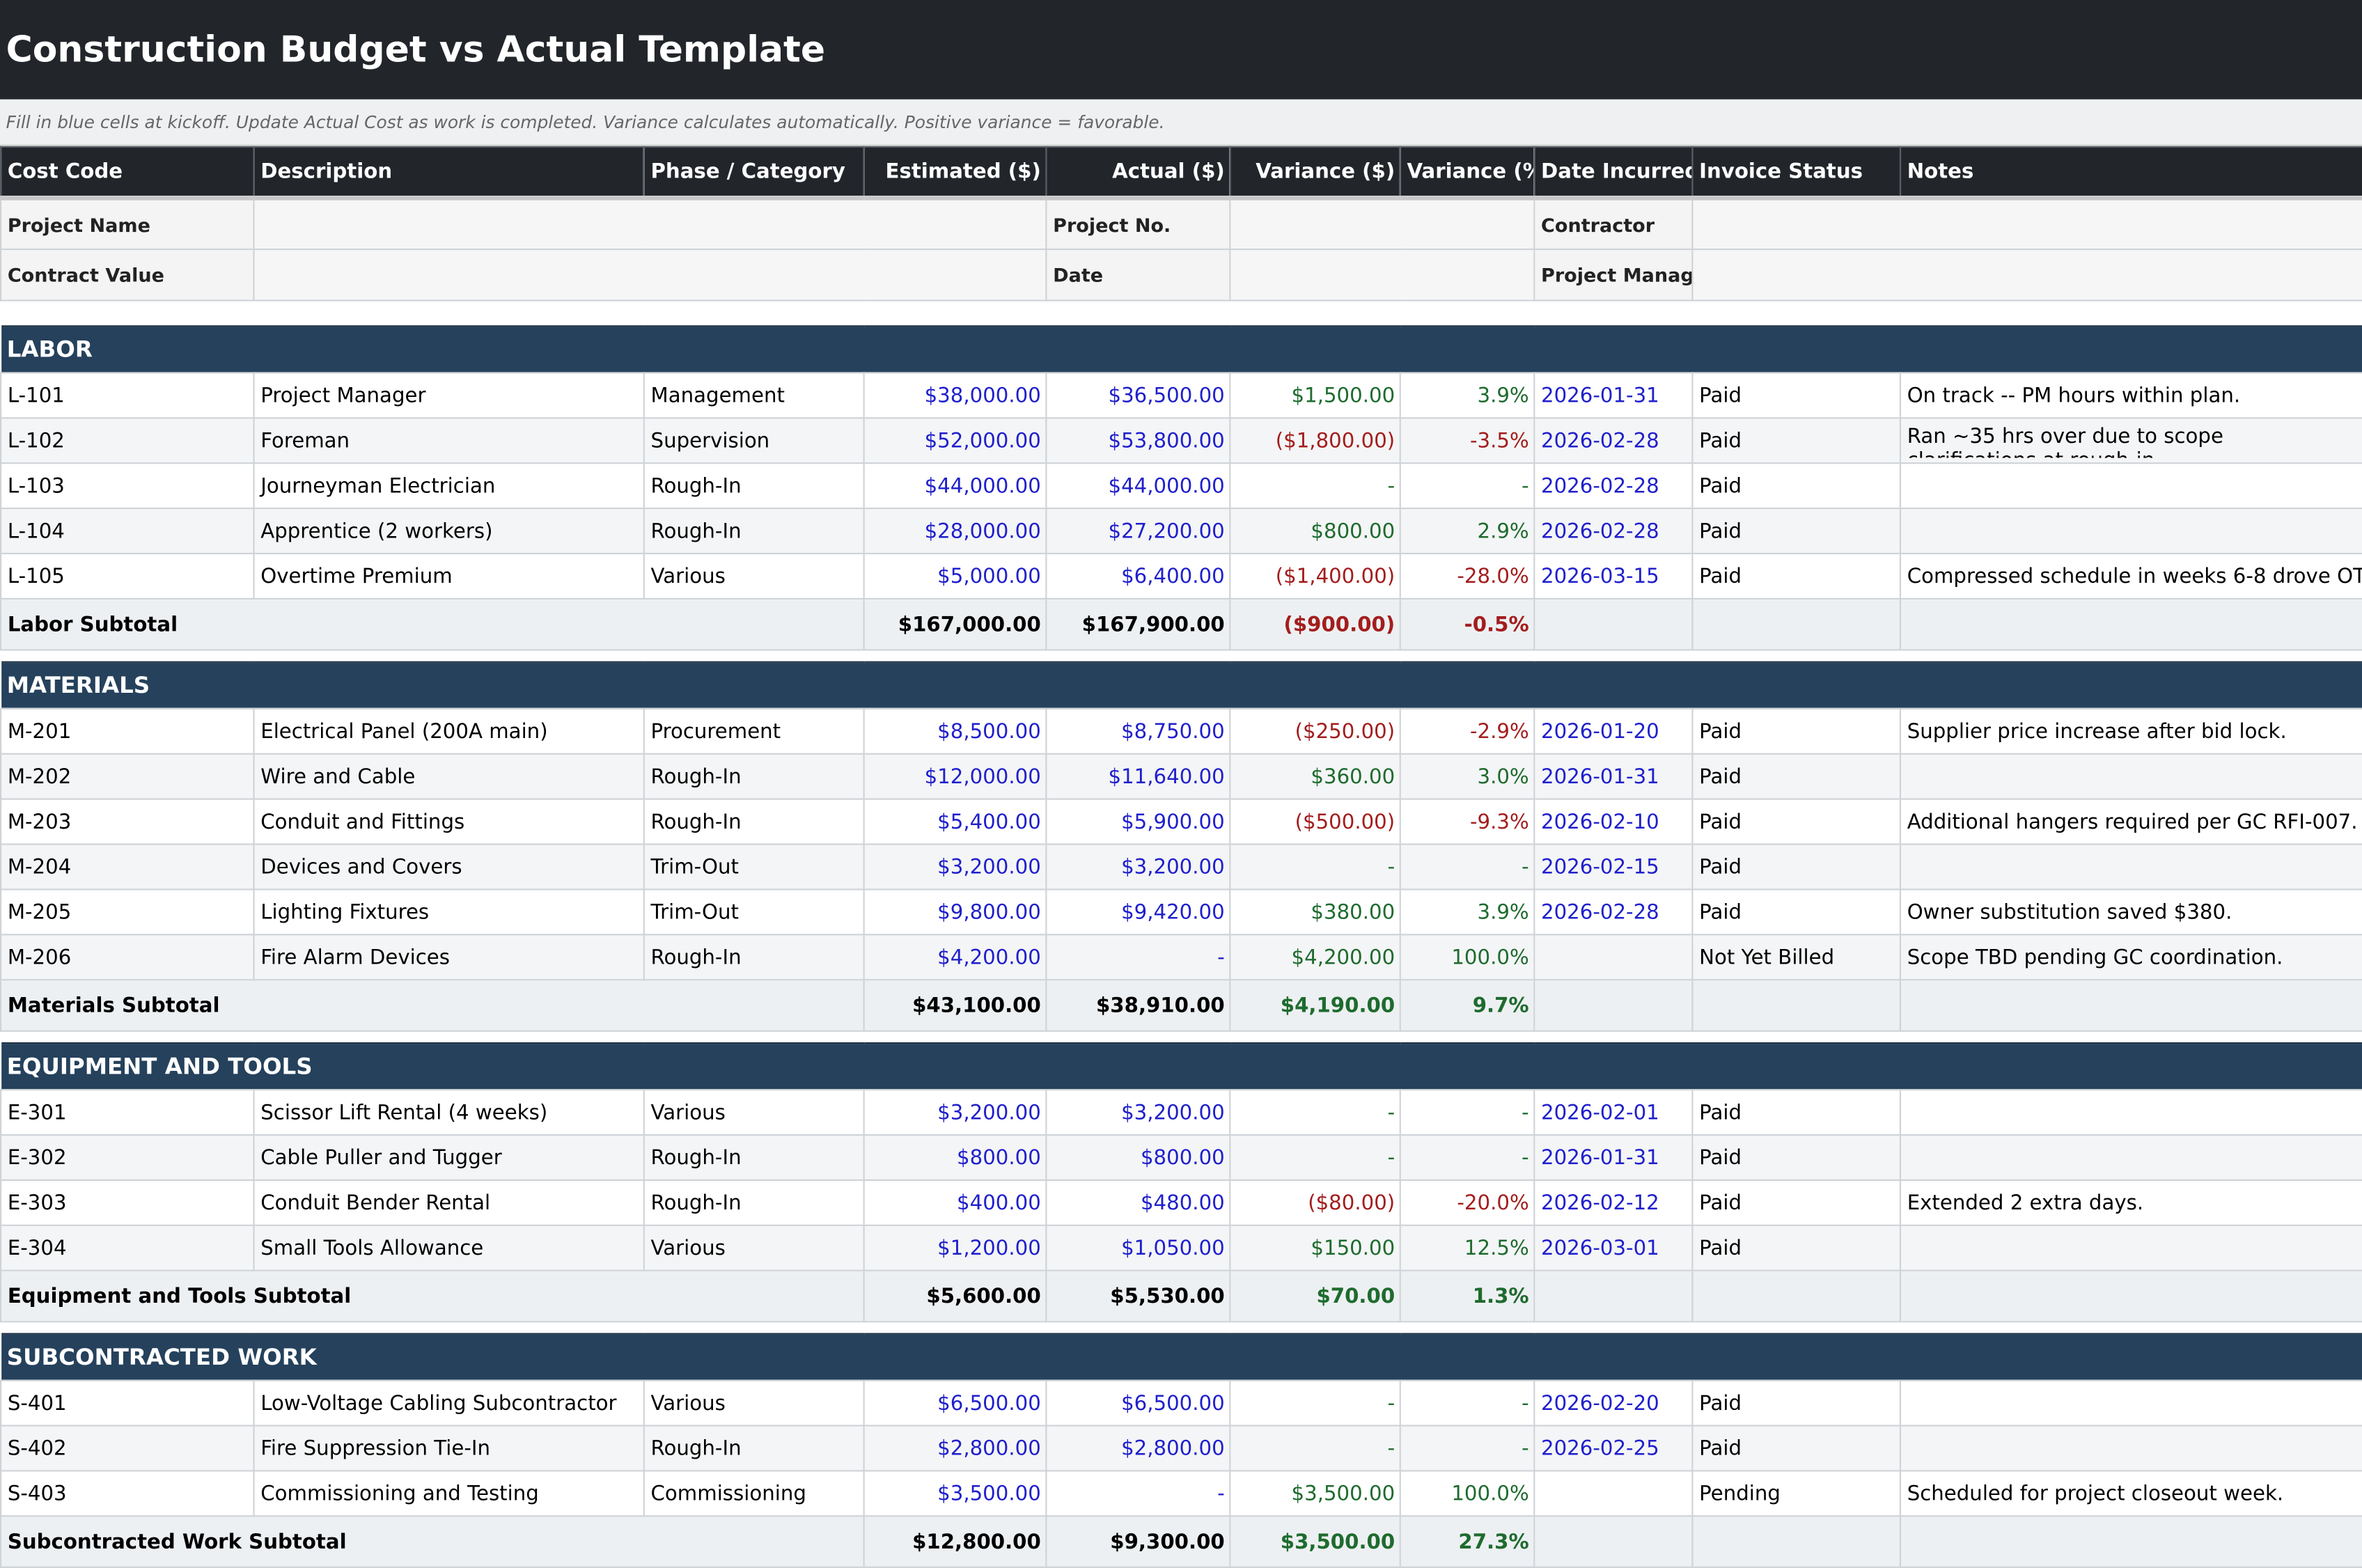 The image size is (2362, 1568). What do you see at coordinates (449, 776) in the screenshot?
I see `description-cell: Wire and Cable` at bounding box center [449, 776].